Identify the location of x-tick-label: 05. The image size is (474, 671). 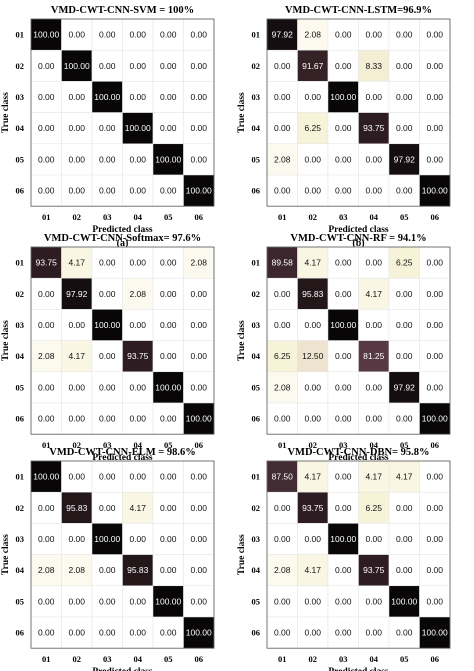
(168, 445).